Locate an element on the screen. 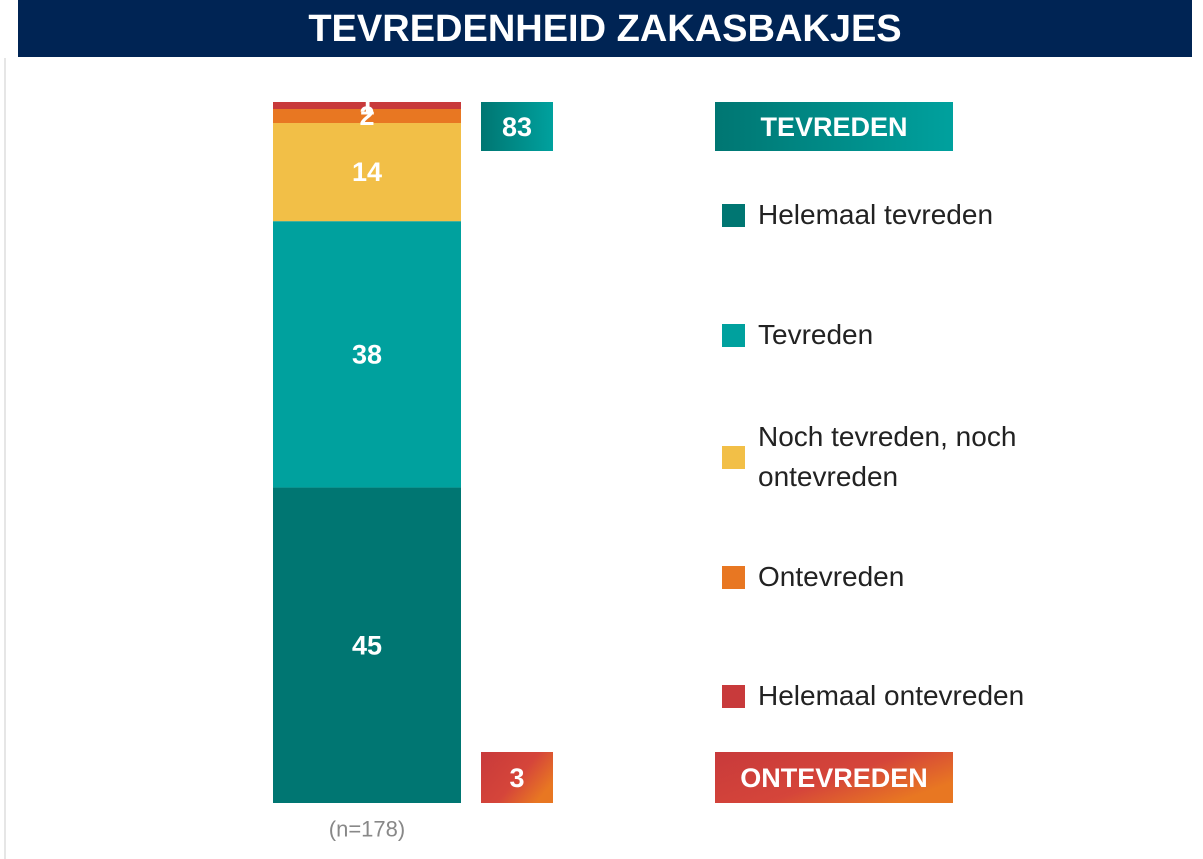  chart-title: TEVREDENHEID ZAKASBAKJES is located at coordinates (604, 29).